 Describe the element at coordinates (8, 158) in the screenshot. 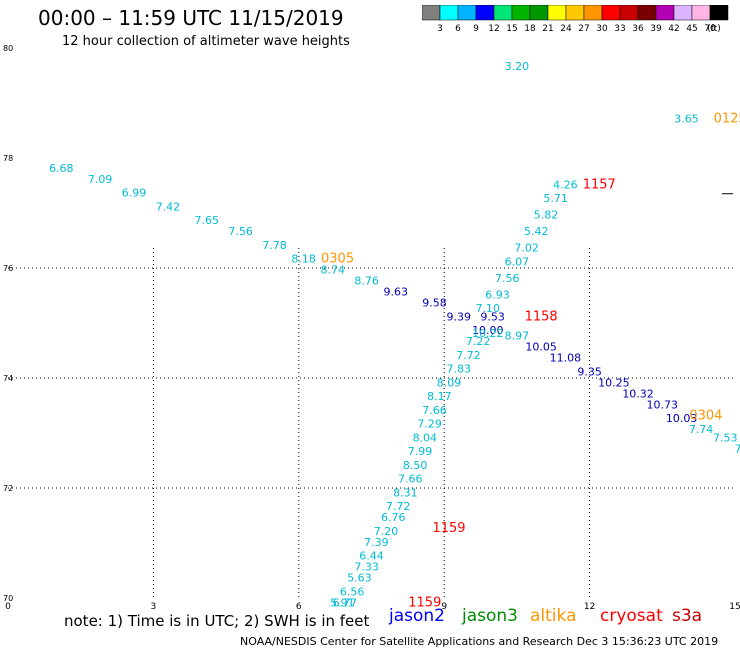

I see `y-tick-label: 78` at that location.